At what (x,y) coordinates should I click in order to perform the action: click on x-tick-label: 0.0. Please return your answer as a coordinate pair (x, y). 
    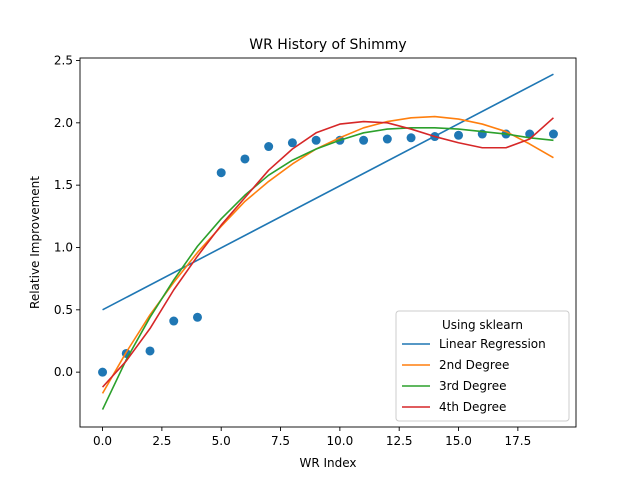
    Looking at the image, I should click on (102, 441).